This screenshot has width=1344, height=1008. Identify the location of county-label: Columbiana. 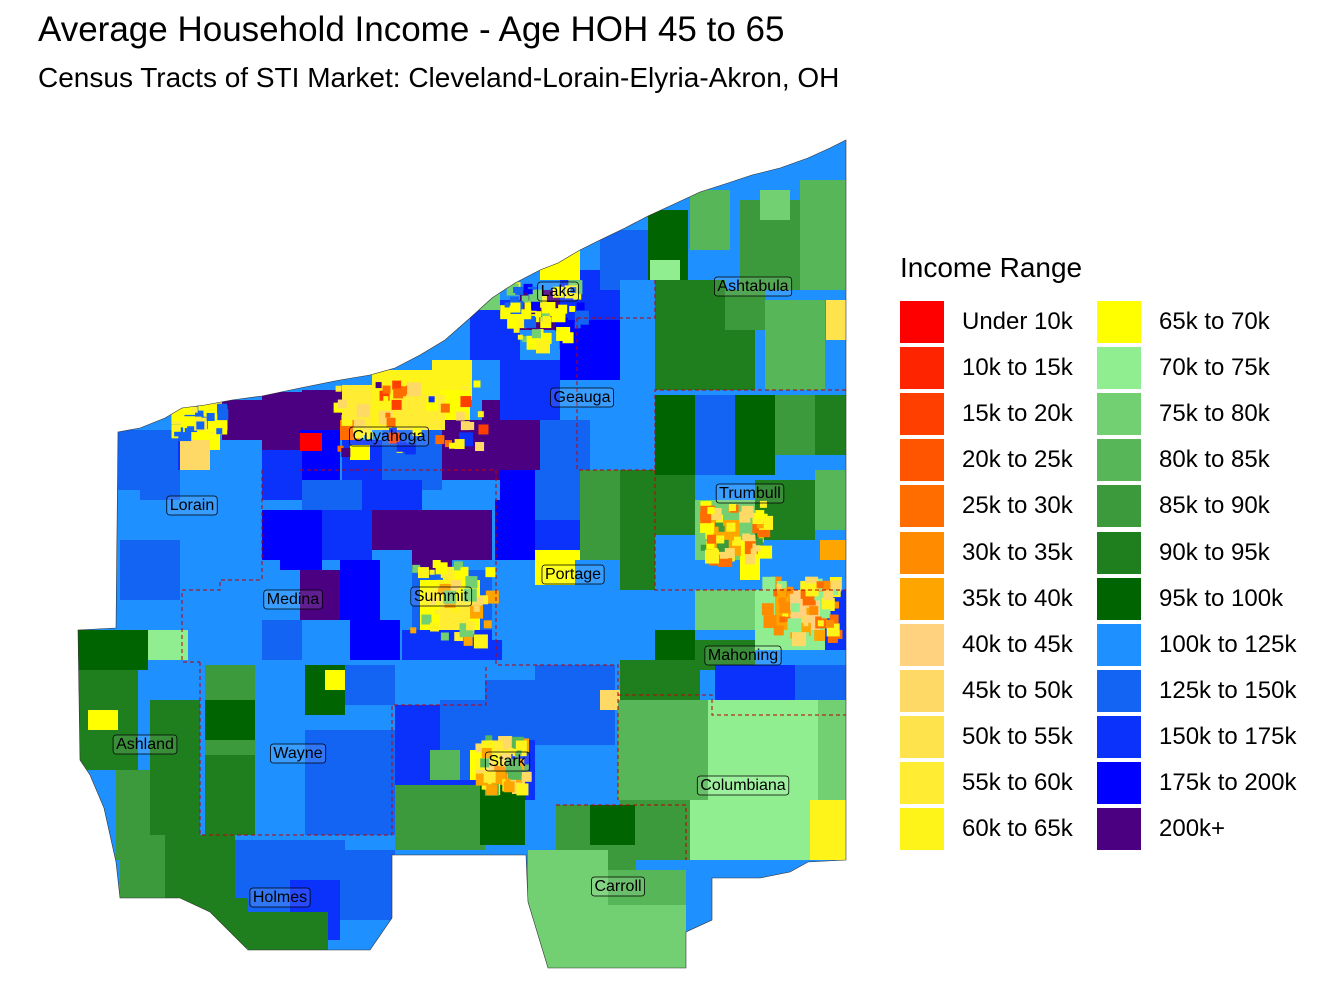
(743, 785).